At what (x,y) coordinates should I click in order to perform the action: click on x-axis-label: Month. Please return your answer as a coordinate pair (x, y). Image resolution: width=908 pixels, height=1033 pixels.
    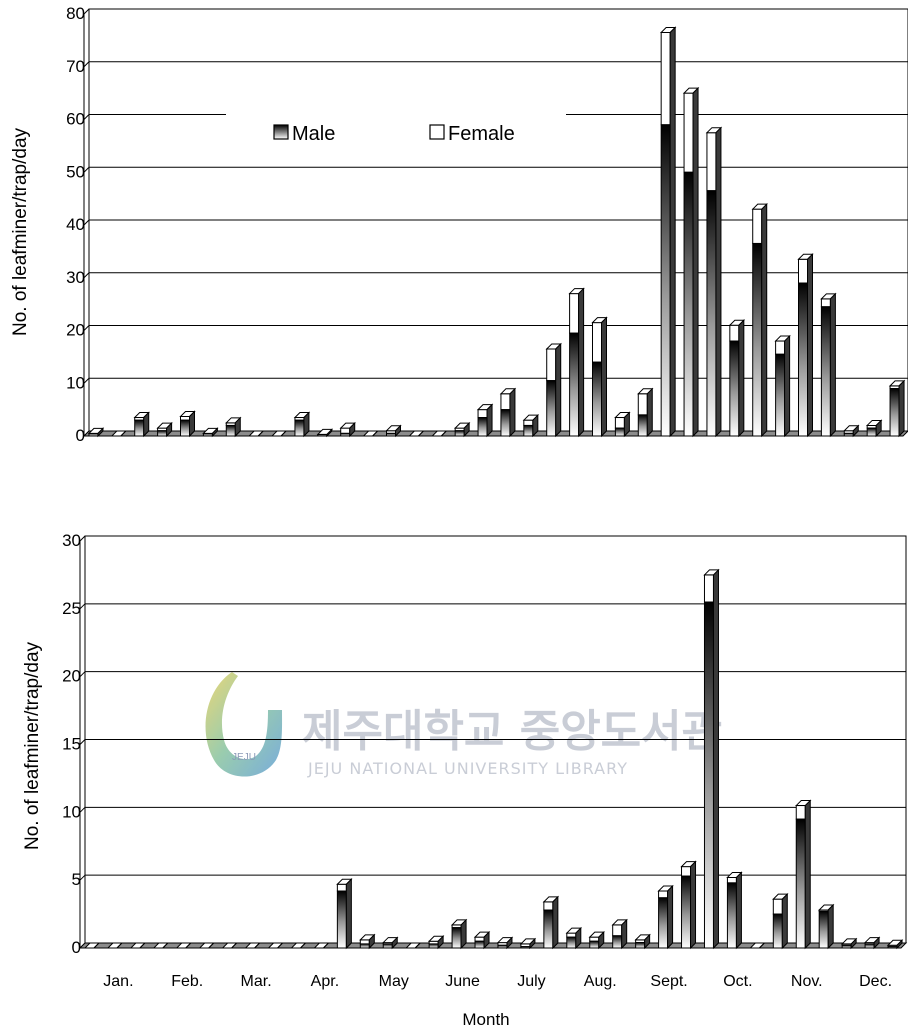
    Looking at the image, I should click on (485, 1019).